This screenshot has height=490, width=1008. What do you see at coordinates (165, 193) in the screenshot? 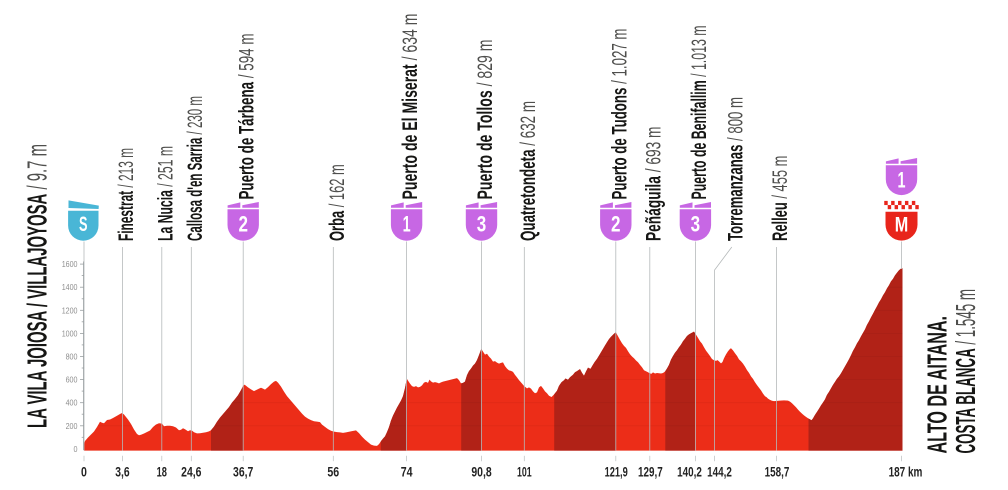
I see `svg-text: La Nucia / 251 m` at bounding box center [165, 193].